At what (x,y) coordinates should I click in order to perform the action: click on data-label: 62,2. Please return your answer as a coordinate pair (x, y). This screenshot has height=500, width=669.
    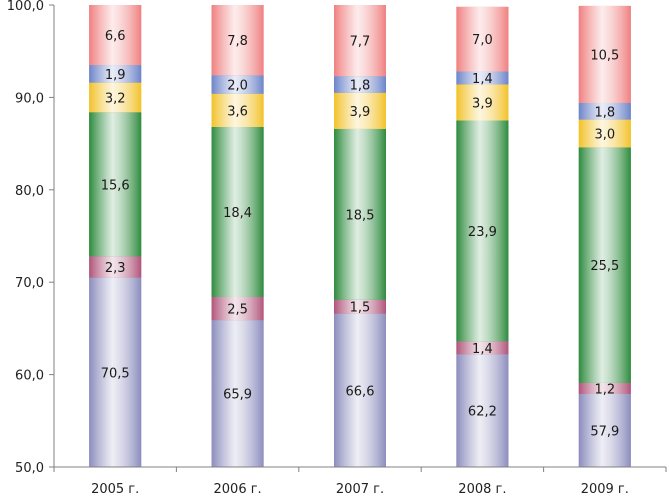
    Looking at the image, I should click on (482, 412).